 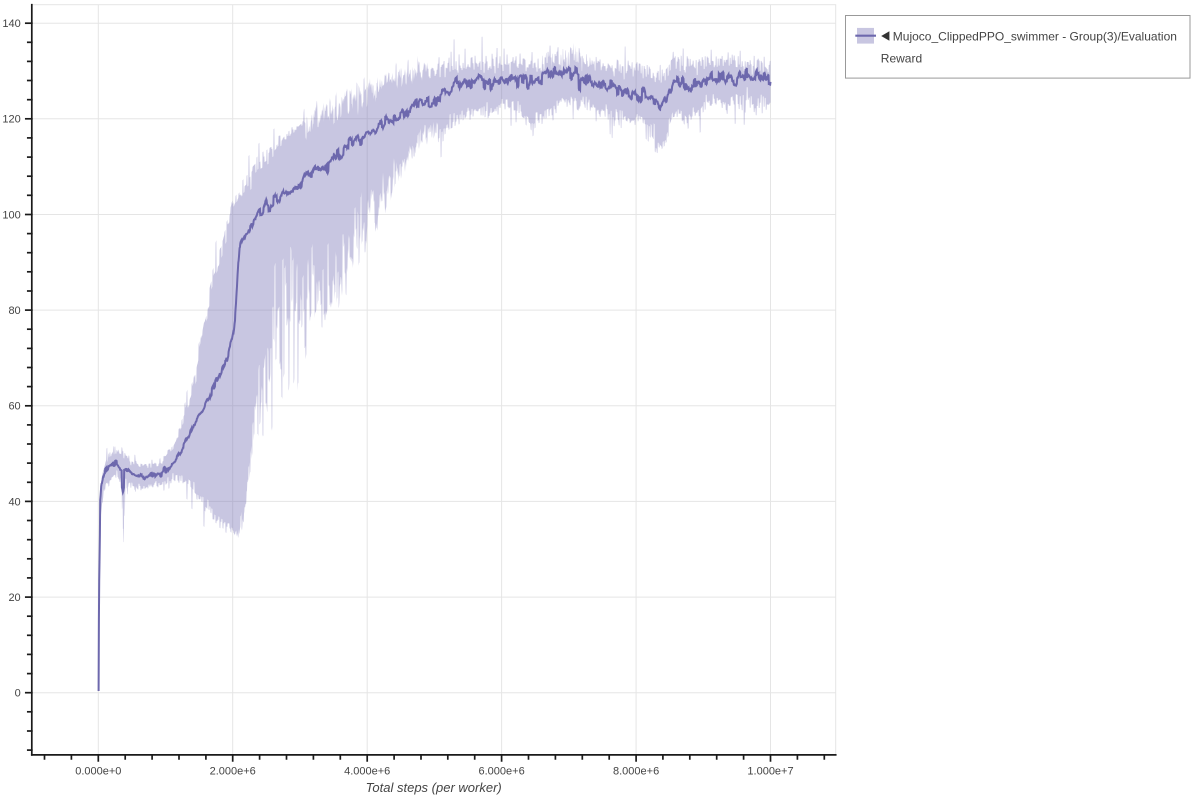 What do you see at coordinates (233, 772) in the screenshot?
I see `svg-text: 2.000e+6` at bounding box center [233, 772].